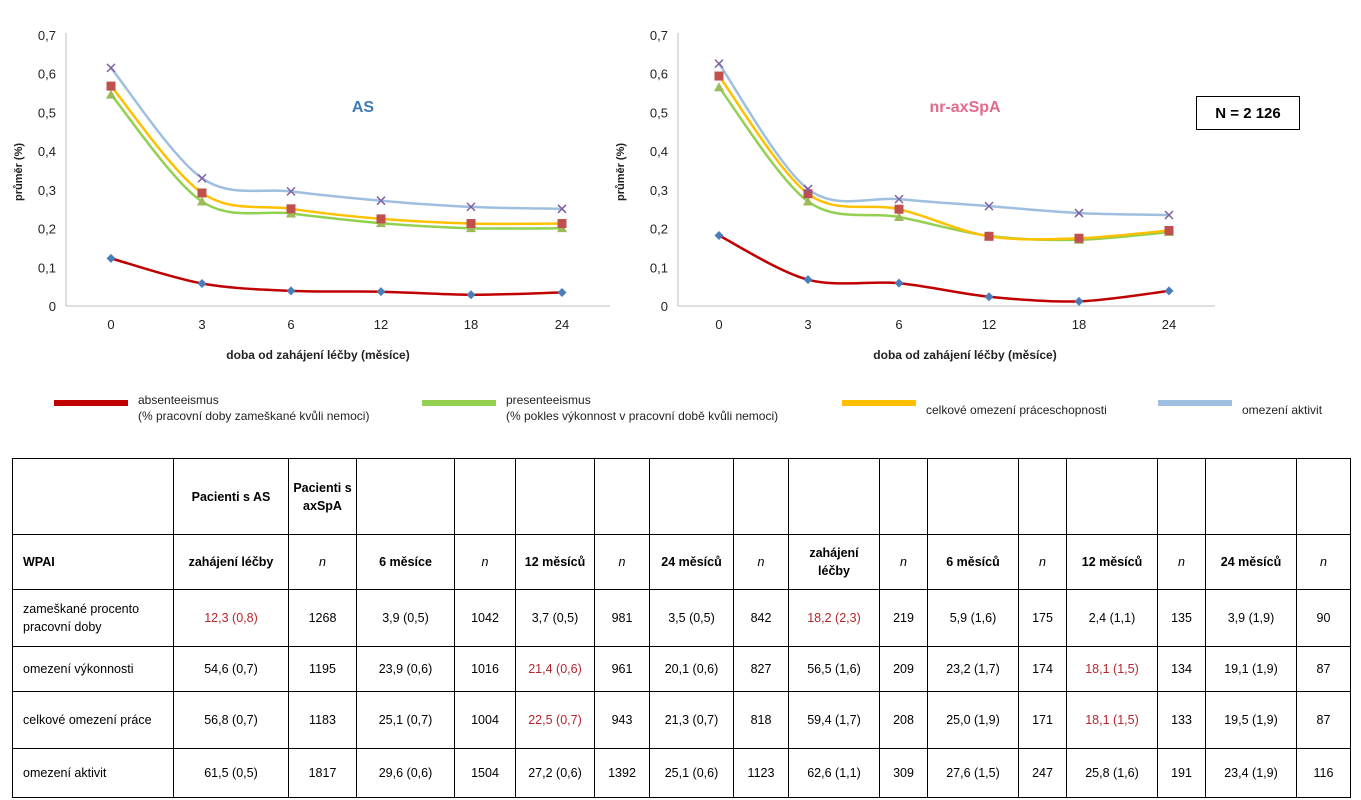  I want to click on table-cell: 21,4 (0,6), so click(555, 669).